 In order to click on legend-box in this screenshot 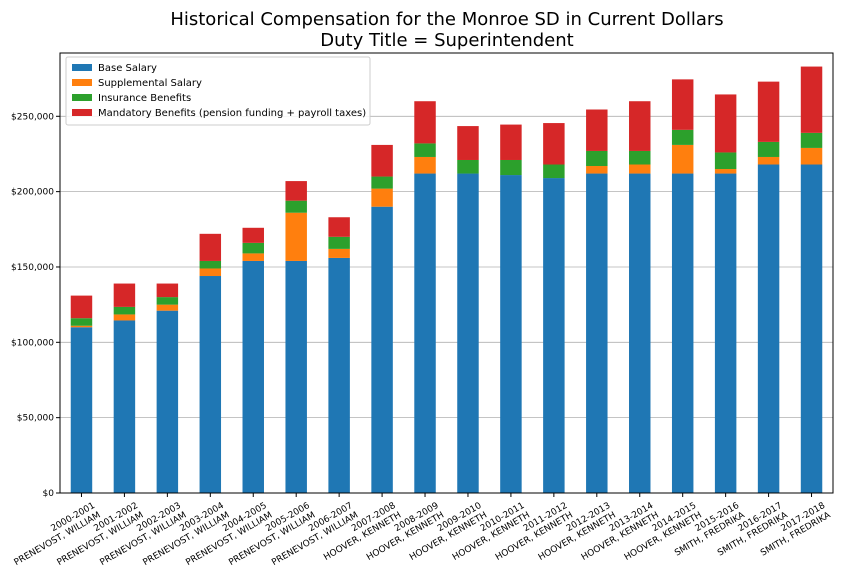, I will do `click(218, 91)`.